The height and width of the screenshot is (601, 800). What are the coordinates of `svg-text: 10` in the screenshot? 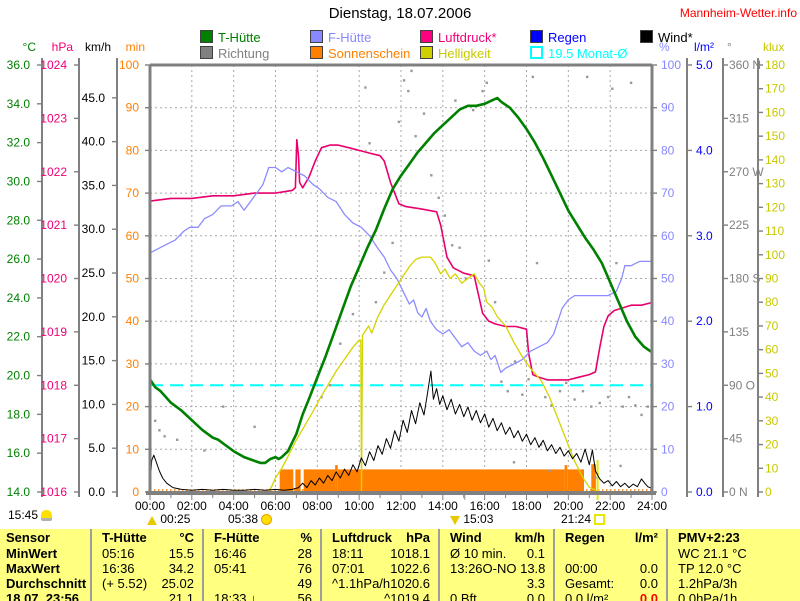 It's located at (668, 449).